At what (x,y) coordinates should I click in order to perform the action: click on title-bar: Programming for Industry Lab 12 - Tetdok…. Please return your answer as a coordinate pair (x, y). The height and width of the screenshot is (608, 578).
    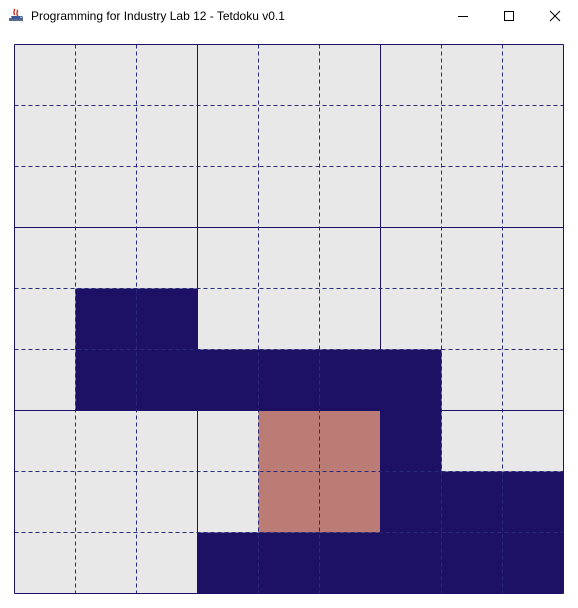
    Looking at the image, I should click on (289, 16).